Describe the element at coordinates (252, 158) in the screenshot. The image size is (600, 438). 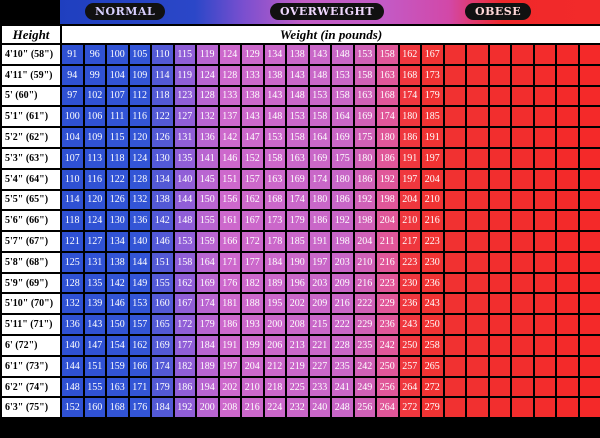
I see `weight-cell: 152` at that location.